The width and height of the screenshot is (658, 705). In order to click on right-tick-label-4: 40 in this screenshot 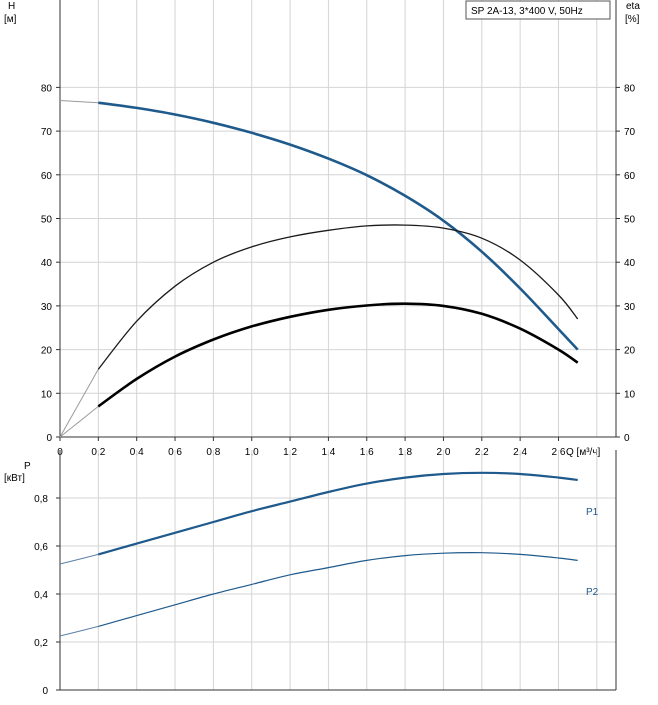, I will do `click(630, 263)`.